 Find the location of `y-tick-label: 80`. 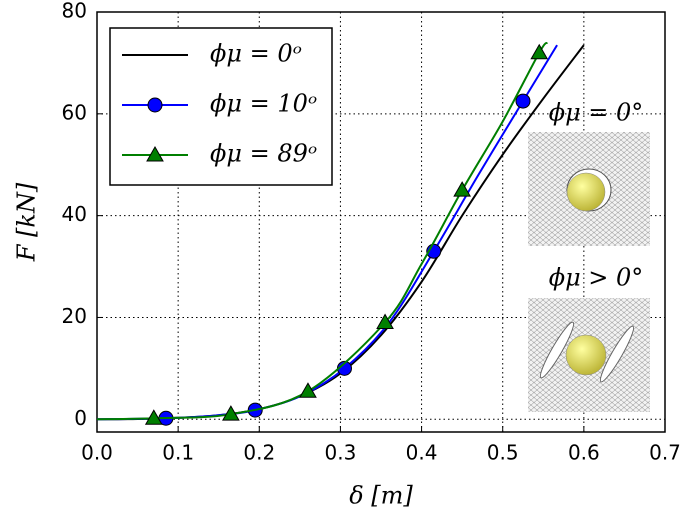

y-tick-label: 80 is located at coordinates (74, 11).